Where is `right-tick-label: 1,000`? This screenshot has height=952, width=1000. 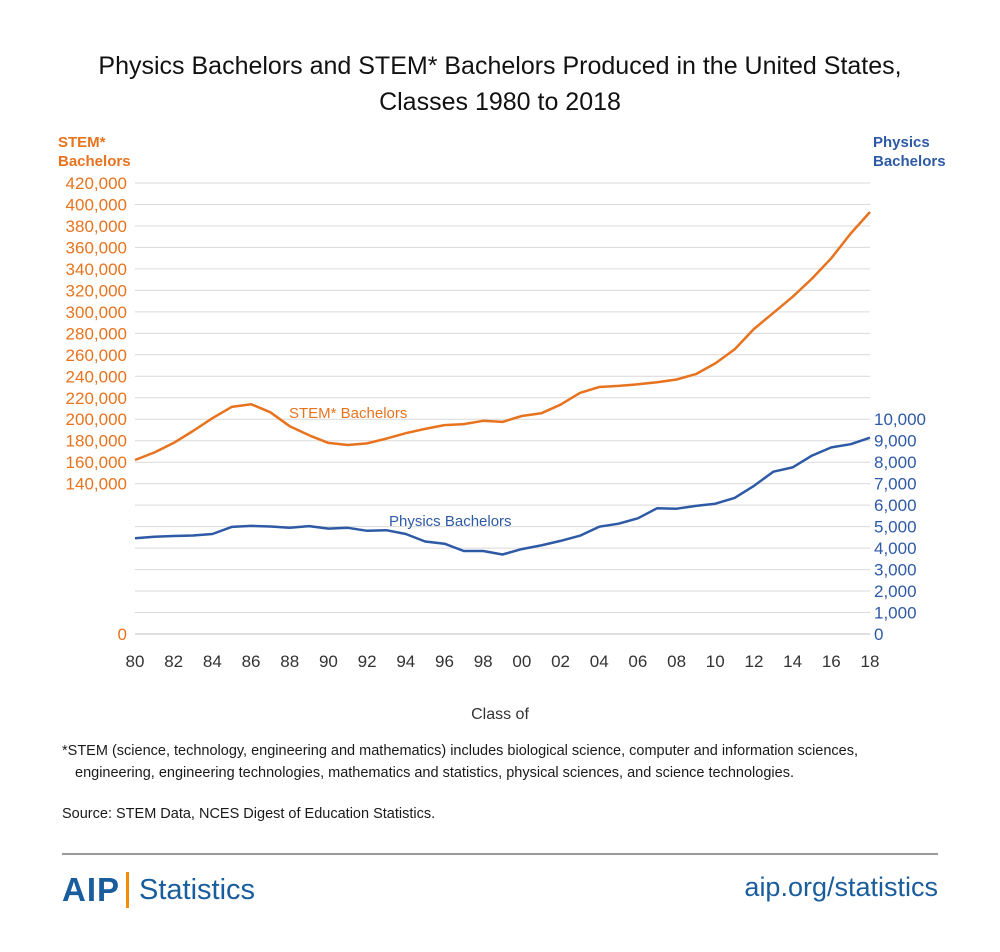 right-tick-label: 1,000 is located at coordinates (895, 613).